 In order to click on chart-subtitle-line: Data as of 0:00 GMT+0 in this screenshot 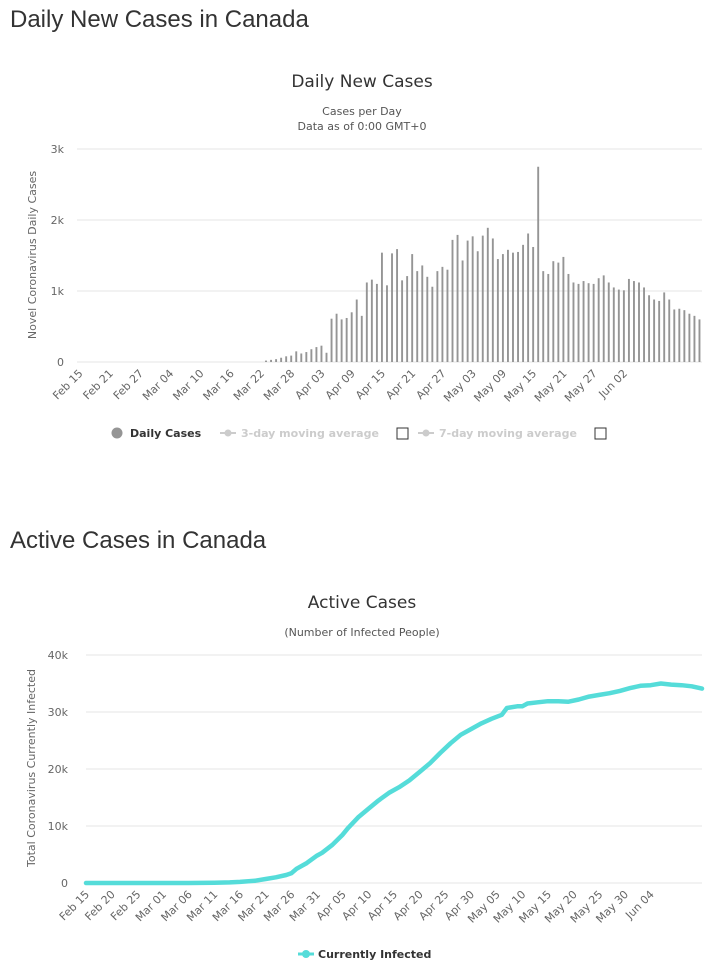, I will do `click(362, 126)`.